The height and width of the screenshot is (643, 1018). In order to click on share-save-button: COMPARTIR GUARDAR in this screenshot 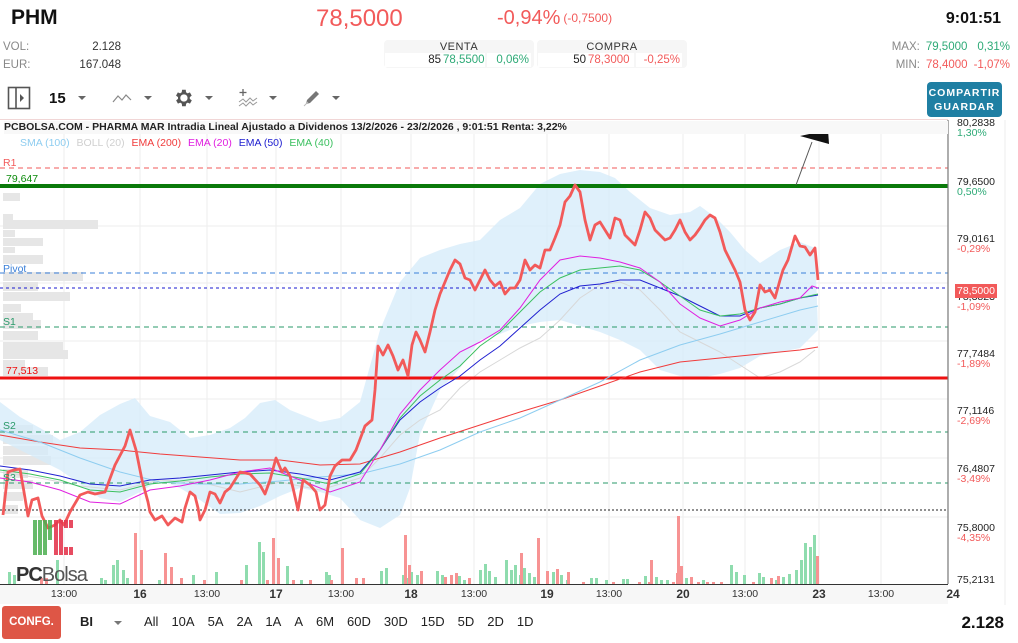, I will do `click(964, 99)`.